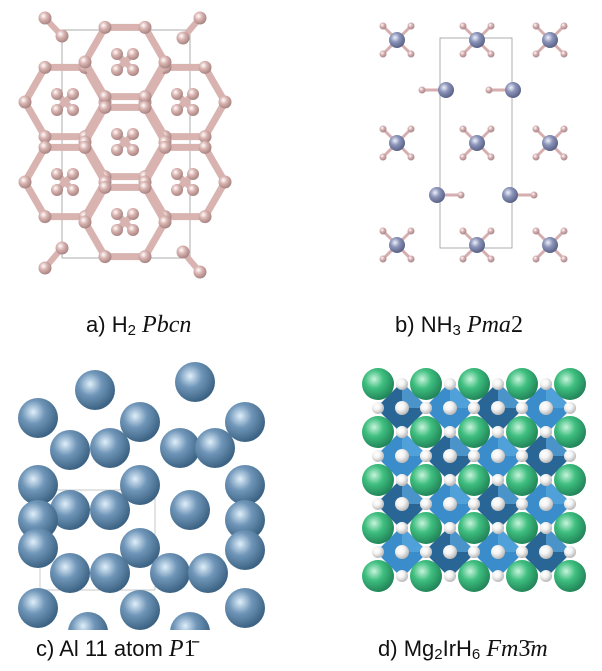 This screenshot has width=602, height=671. I want to click on mg2irh6-structure-image, so click(474, 480).